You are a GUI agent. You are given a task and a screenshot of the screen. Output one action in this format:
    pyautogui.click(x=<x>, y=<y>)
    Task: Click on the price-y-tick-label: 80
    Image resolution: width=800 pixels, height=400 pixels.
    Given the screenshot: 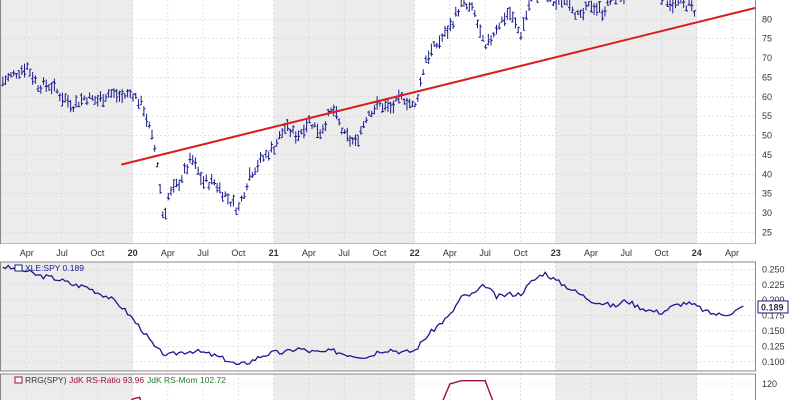 What is the action you would take?
    pyautogui.click(x=767, y=19)
    